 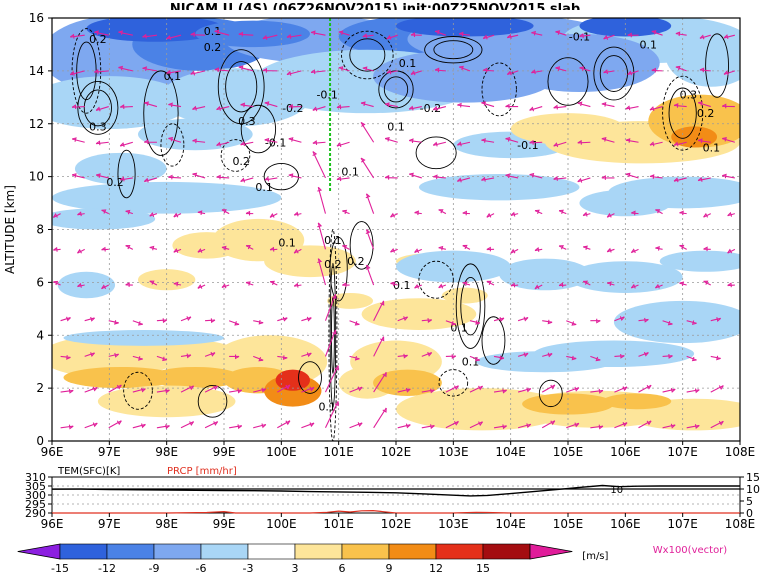 I want to click on y-tick-label: 12, so click(x=36, y=124).